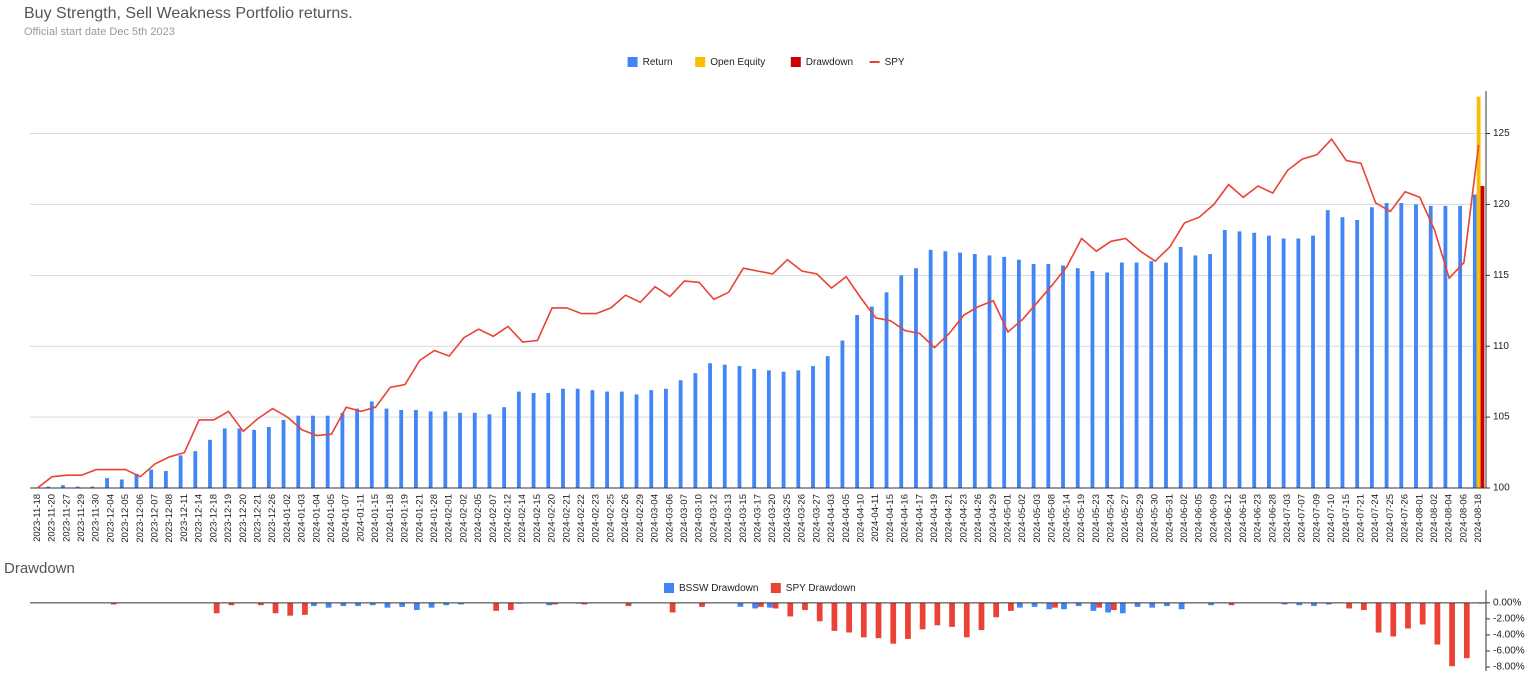 The height and width of the screenshot is (679, 1532). What do you see at coordinates (1509, 635) in the screenshot?
I see `y-tick-label: -4.00%` at bounding box center [1509, 635].